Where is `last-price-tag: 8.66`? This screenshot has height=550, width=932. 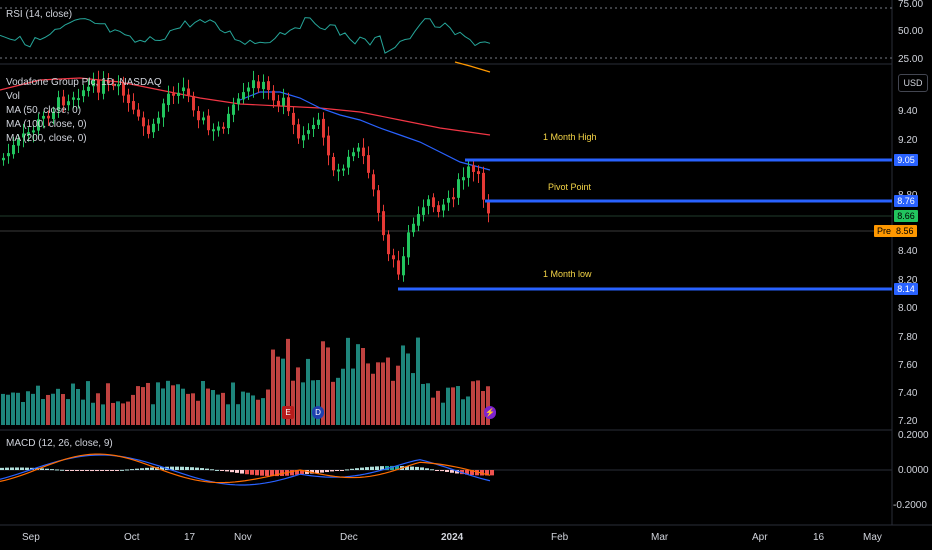 last-price-tag: 8.66 is located at coordinates (906, 216).